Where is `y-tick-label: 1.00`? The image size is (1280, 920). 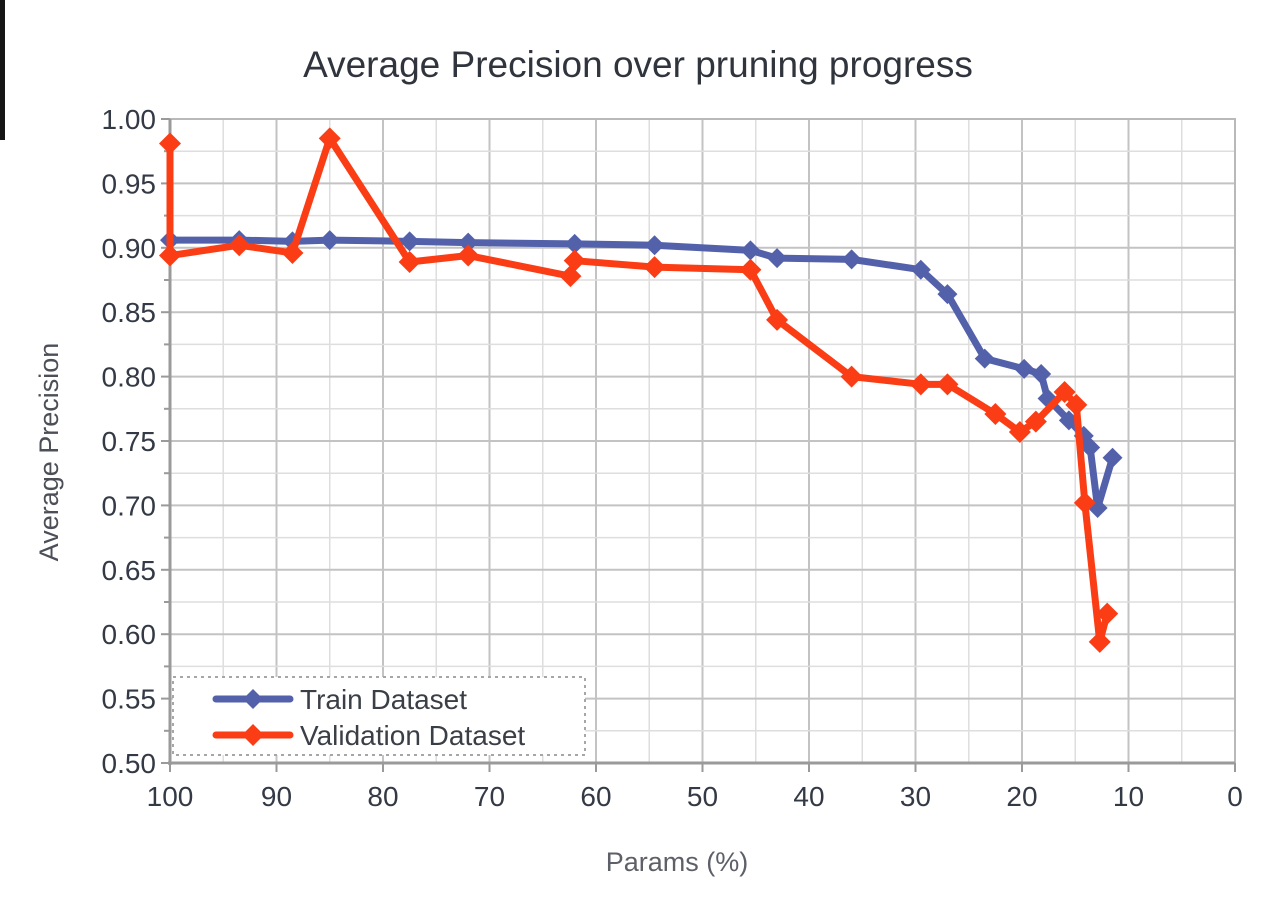 y-tick-label: 1.00 is located at coordinates (129, 119).